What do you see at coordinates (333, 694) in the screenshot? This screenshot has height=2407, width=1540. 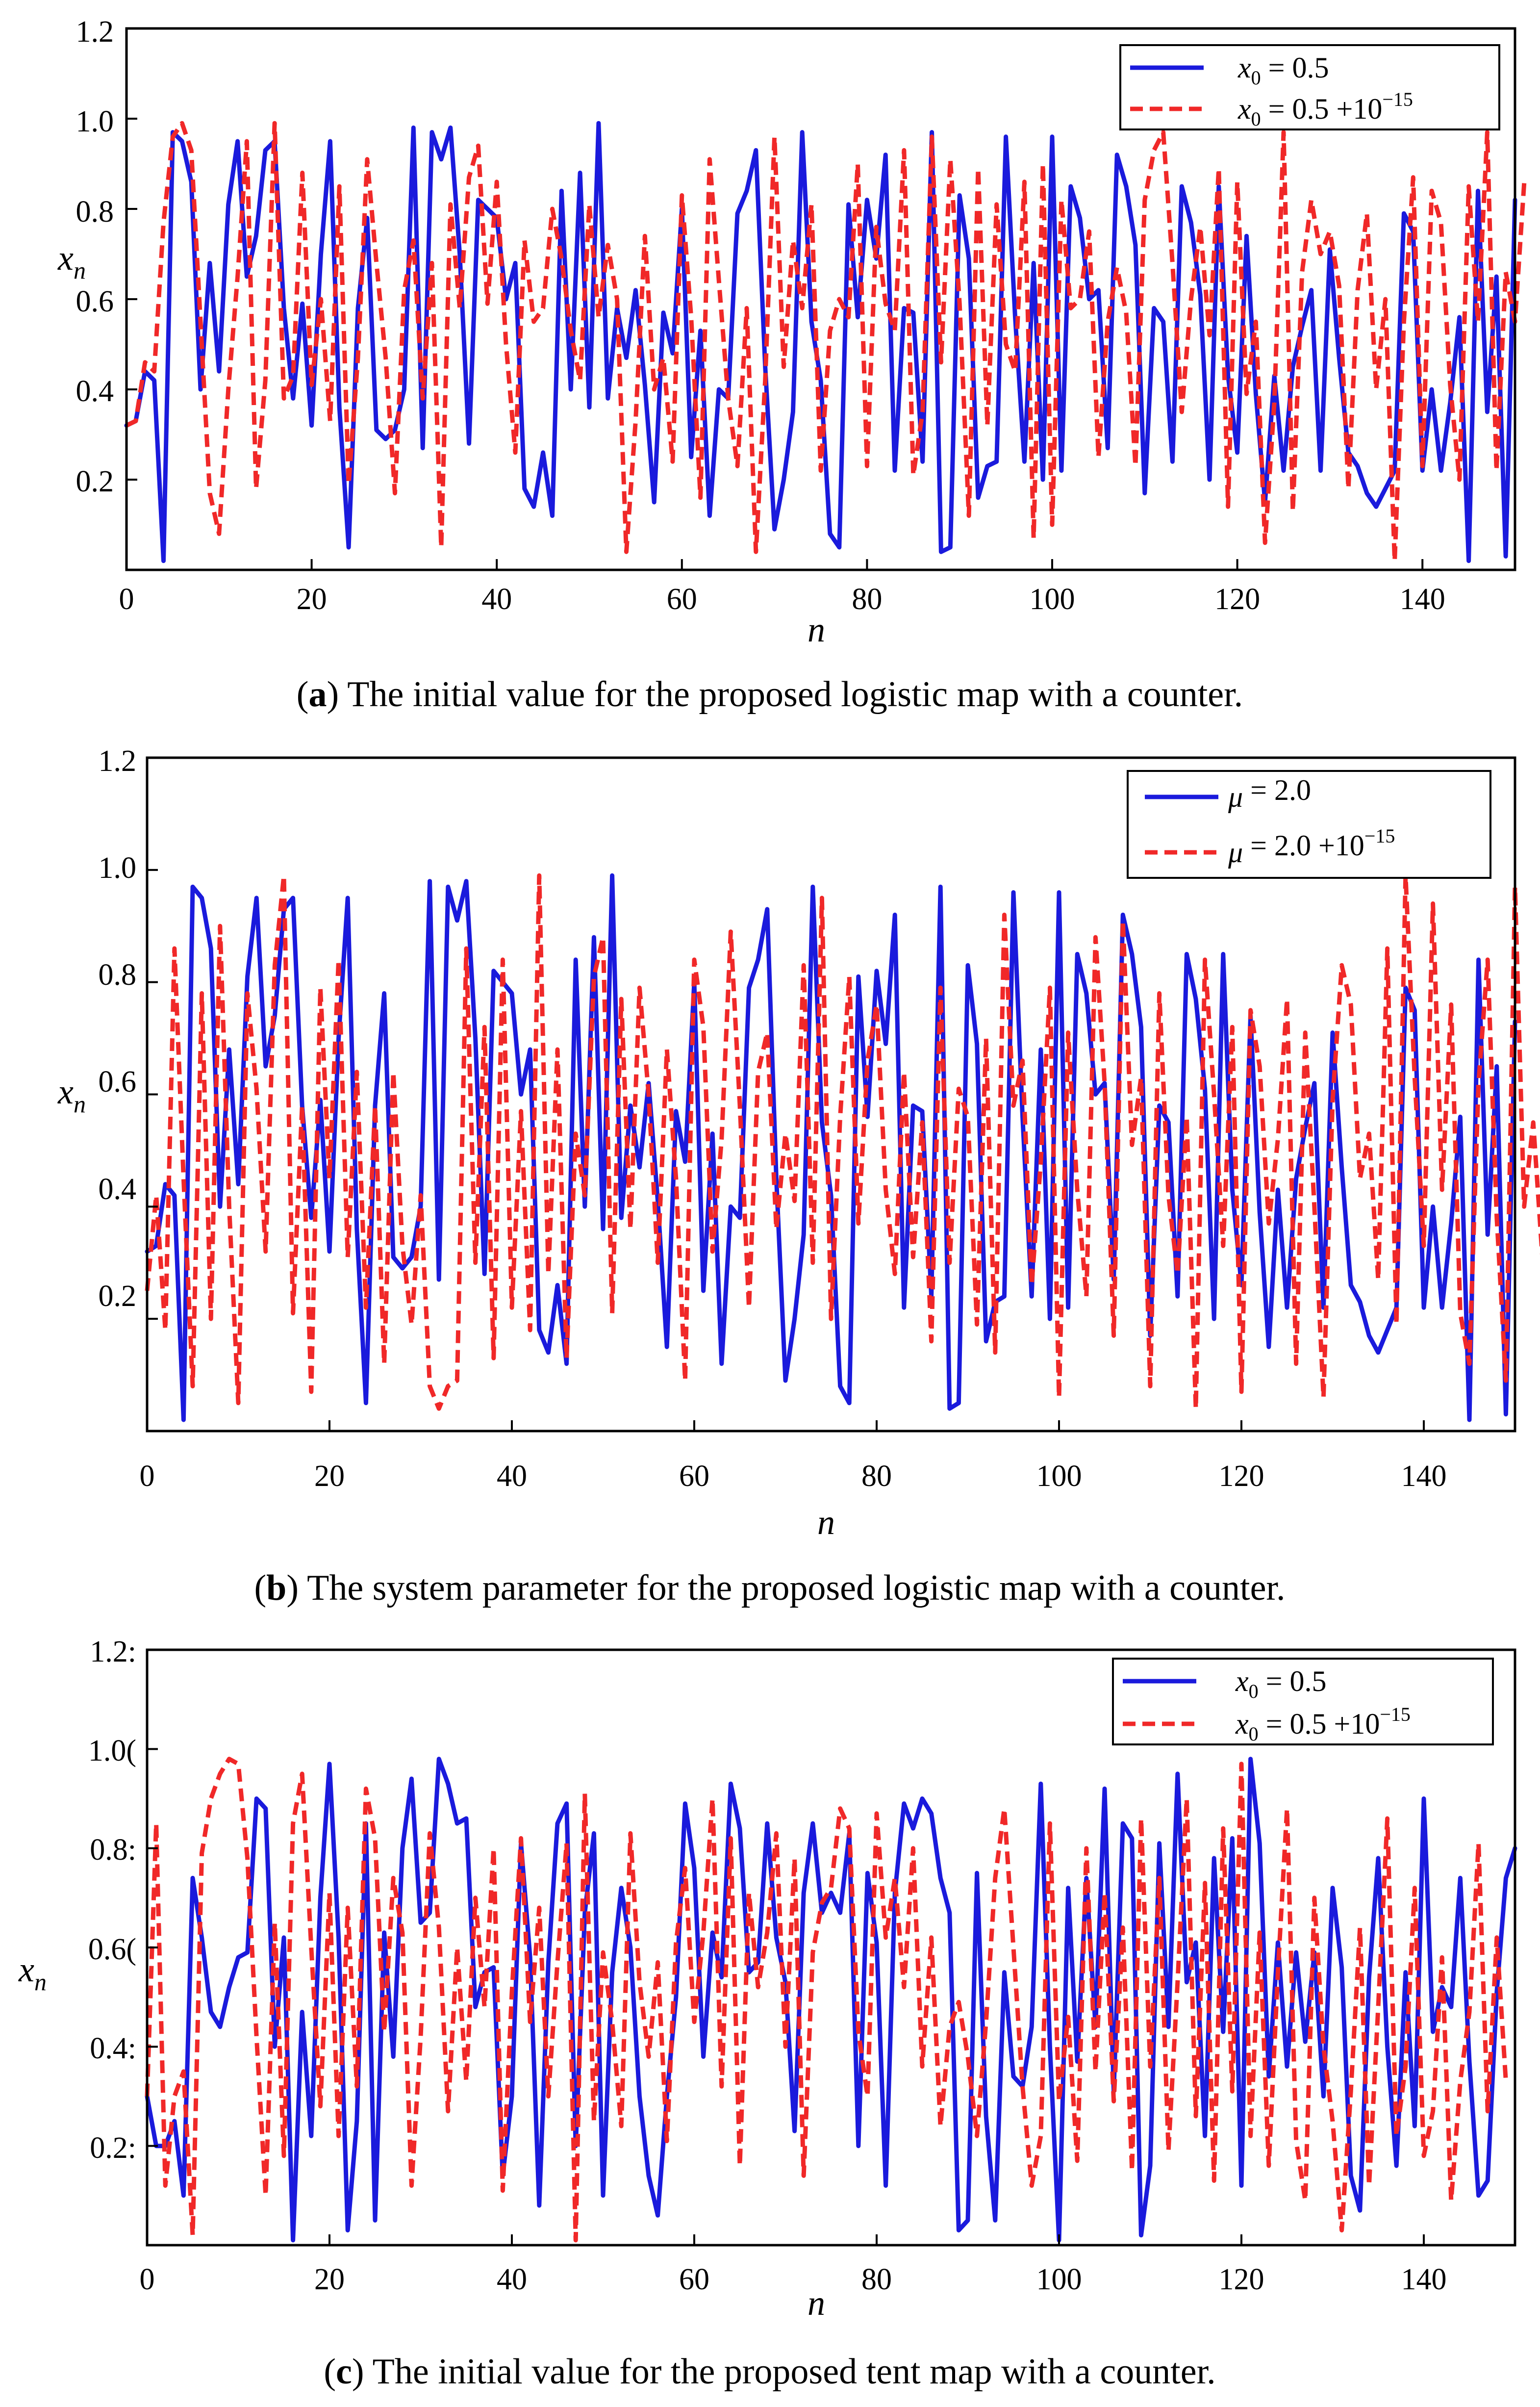 I see `panel-a-caption-close: )` at bounding box center [333, 694].